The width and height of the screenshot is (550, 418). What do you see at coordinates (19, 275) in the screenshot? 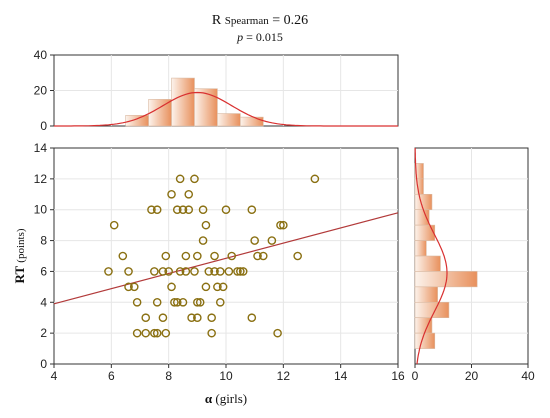
I see `y-axis-label-bold: RT` at bounding box center [19, 275].